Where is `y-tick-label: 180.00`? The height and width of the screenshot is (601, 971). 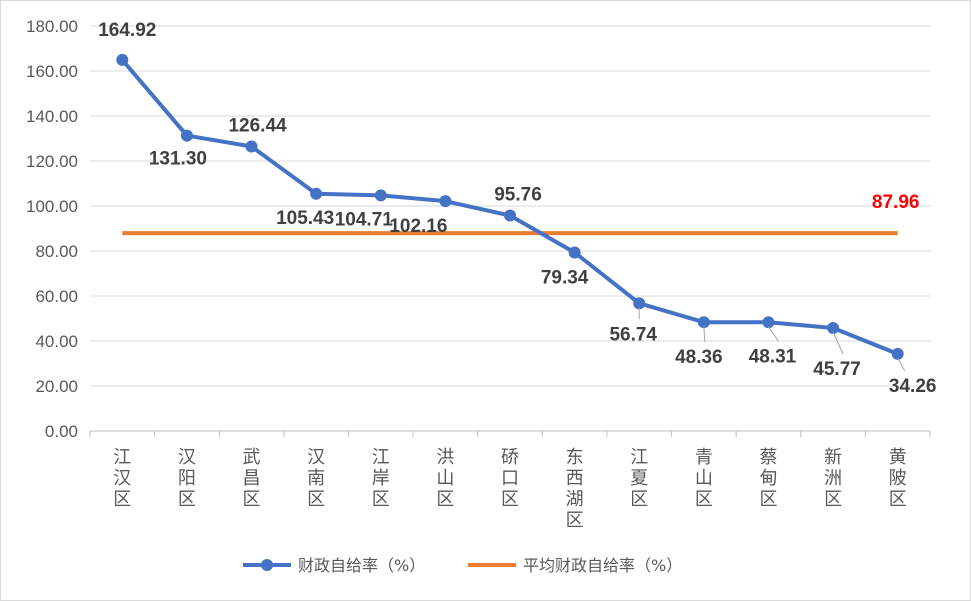
y-tick-label: 180.00 is located at coordinates (52, 26).